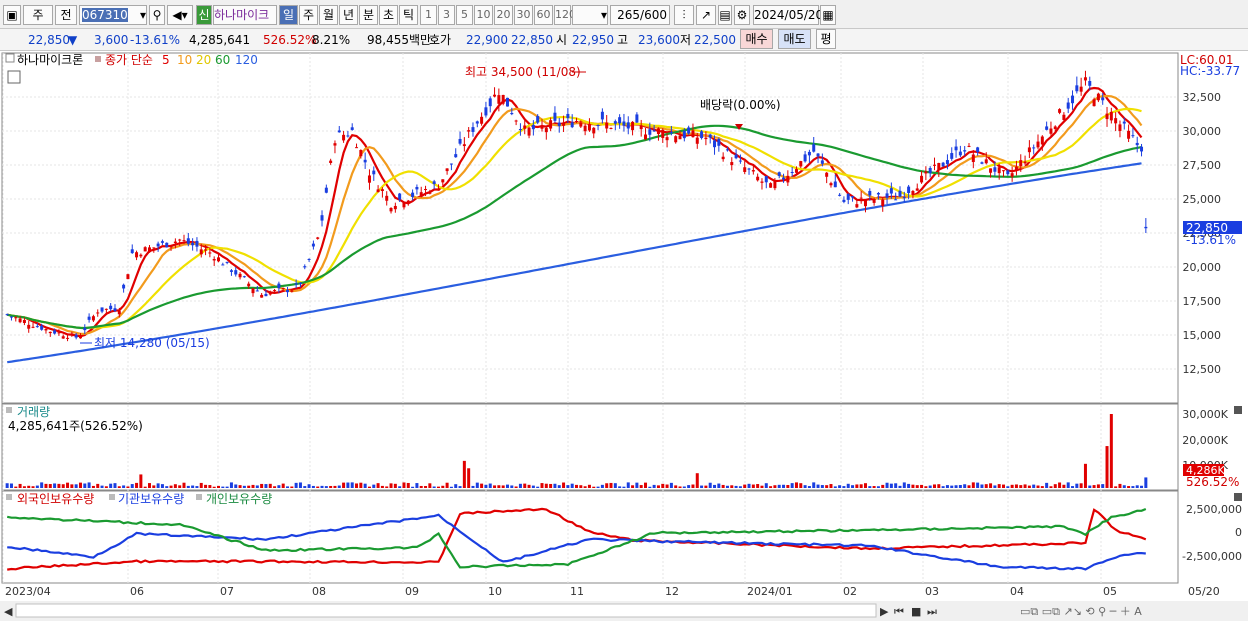  What do you see at coordinates (328, 15) in the screenshot?
I see `tab-month: 월` at bounding box center [328, 15].